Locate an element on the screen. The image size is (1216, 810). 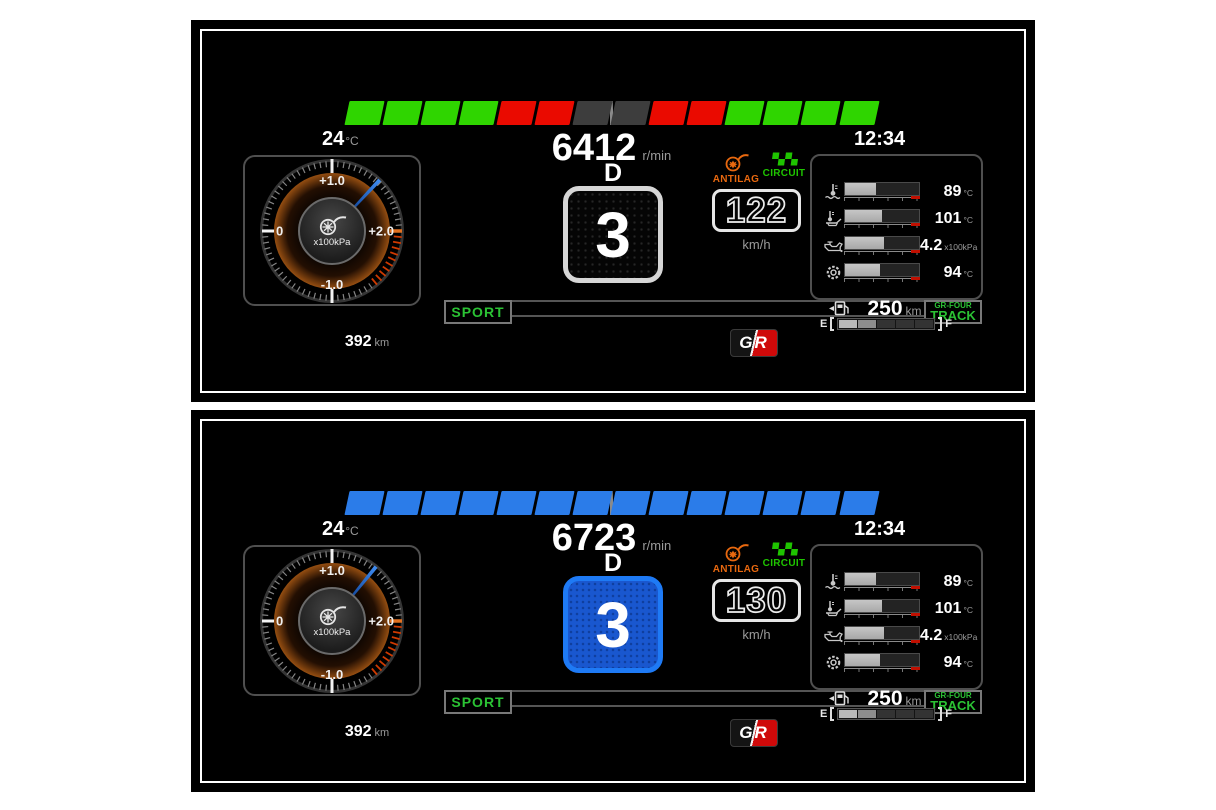
boost-label-zero: 0 is located at coordinates (280, 231).